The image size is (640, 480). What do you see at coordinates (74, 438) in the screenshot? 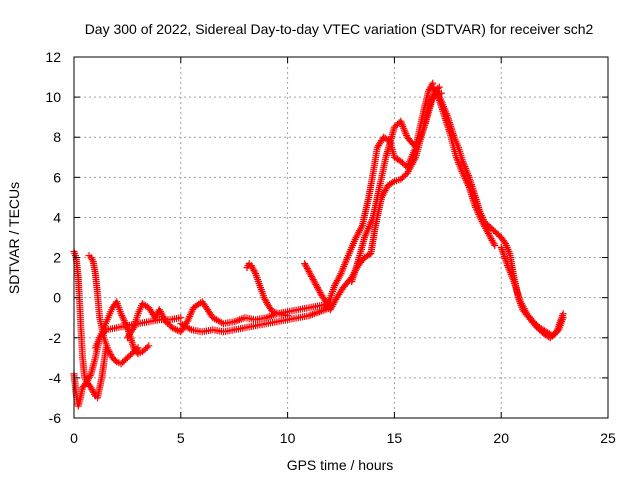
I see `x-tick-label: 0` at bounding box center [74, 438].